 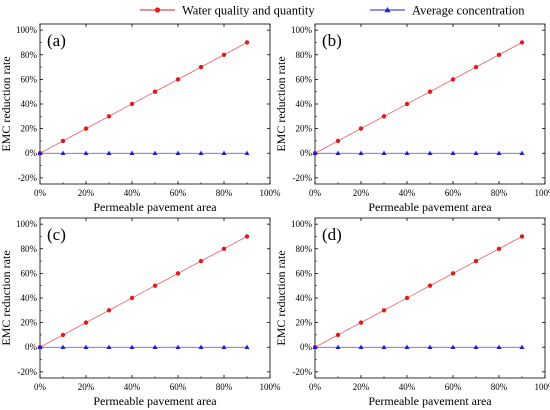 What do you see at coordinates (468, 11) in the screenshot?
I see `legend-label: Average concentration` at bounding box center [468, 11].